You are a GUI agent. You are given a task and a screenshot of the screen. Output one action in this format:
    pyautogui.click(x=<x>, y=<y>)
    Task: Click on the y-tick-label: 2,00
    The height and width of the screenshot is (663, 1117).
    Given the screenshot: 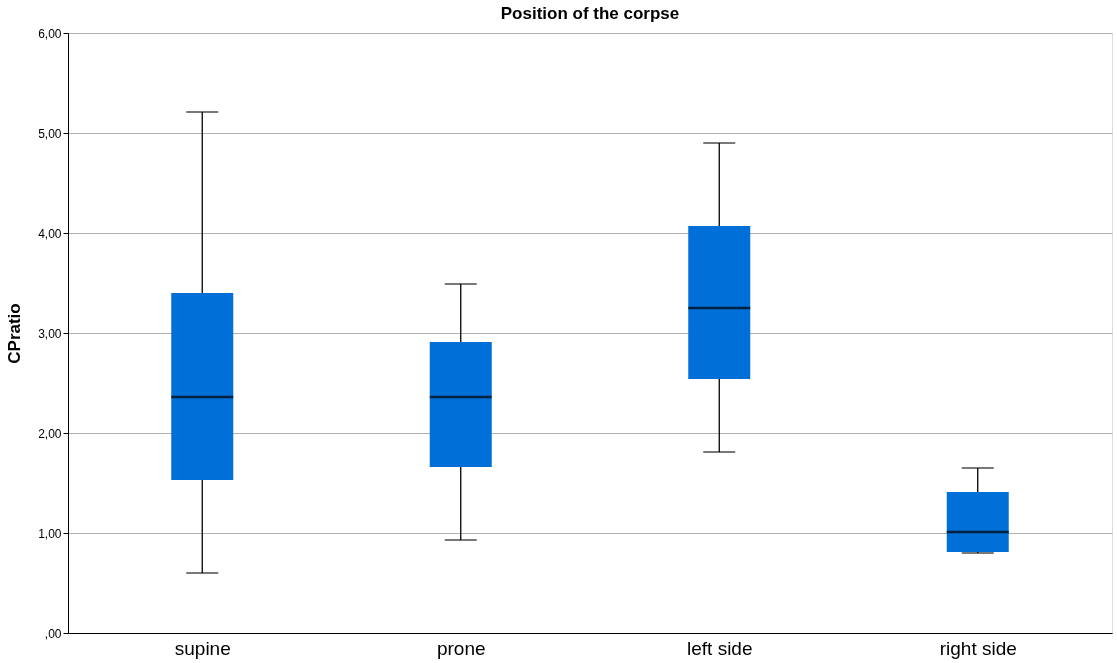 What is the action you would take?
    pyautogui.click(x=50, y=433)
    